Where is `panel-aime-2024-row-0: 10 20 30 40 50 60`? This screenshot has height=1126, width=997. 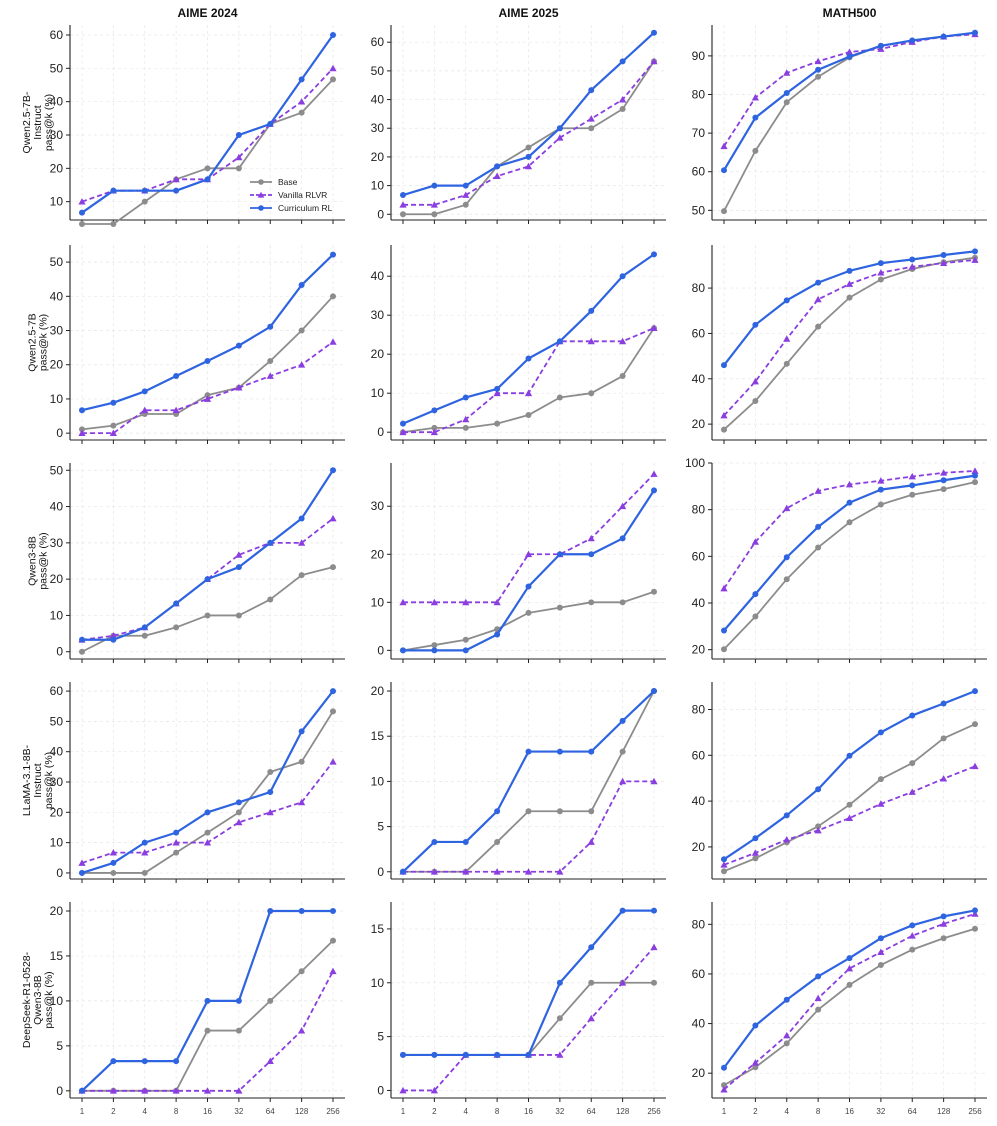 panel-aime-2024-row-0: 10 20 30 40 50 60 is located at coordinates (197, 126).